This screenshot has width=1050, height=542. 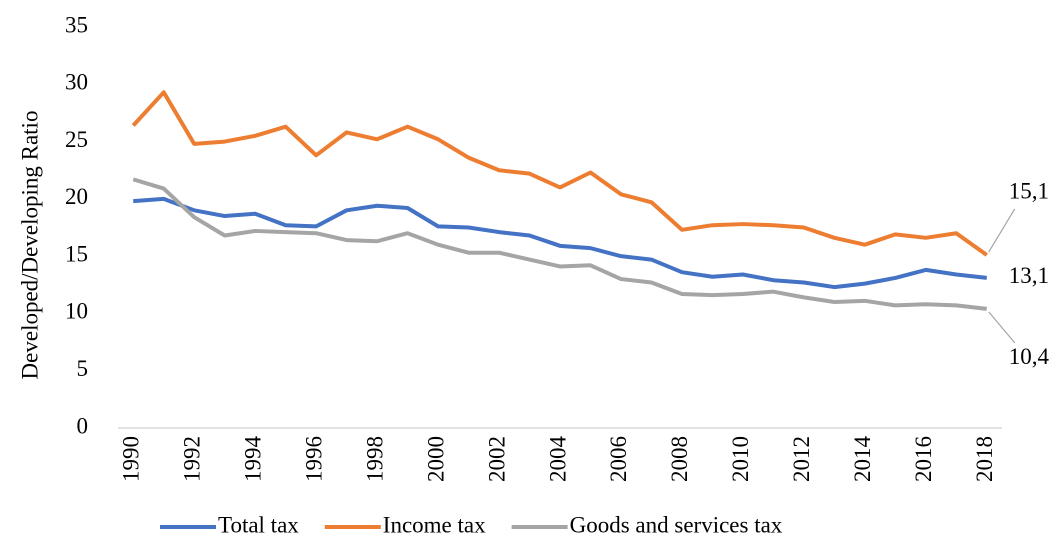 I want to click on legend-label: Goods and services tax, so click(x=676, y=524).